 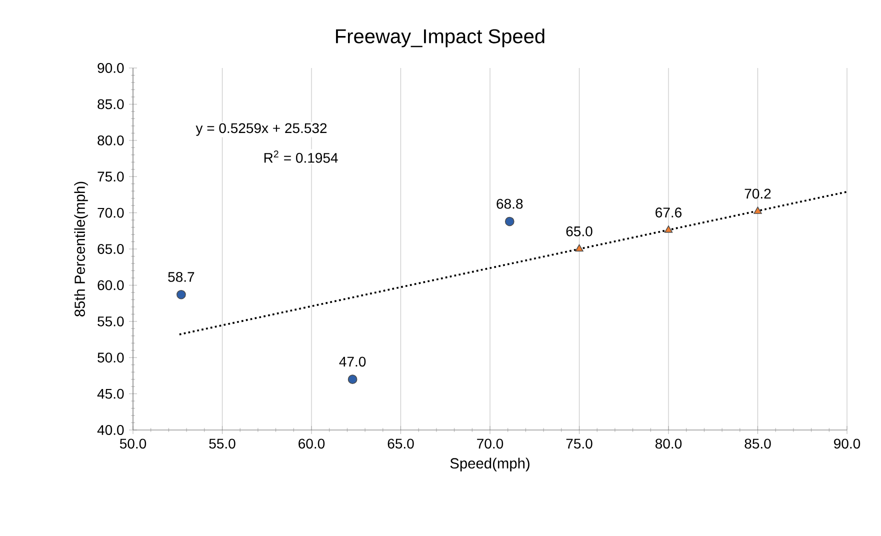 I want to click on data-label: 67.6, so click(x=669, y=213).